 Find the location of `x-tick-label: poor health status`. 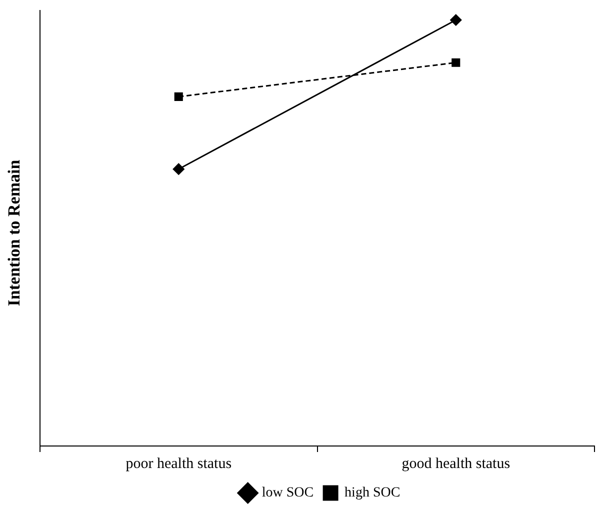

x-tick-label: poor health status is located at coordinates (179, 464).